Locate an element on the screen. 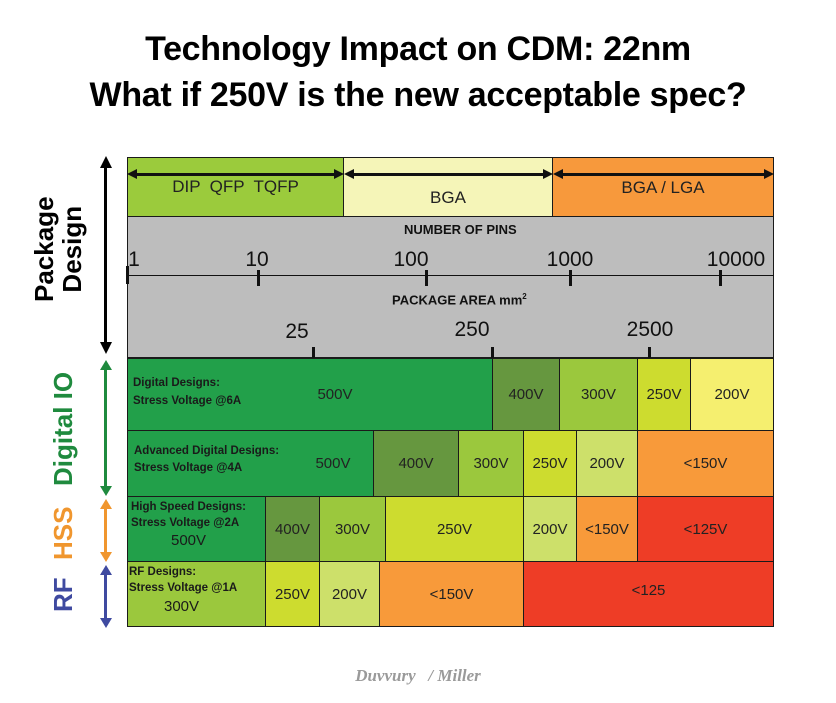  pins-tick-label: 100 is located at coordinates (411, 259).